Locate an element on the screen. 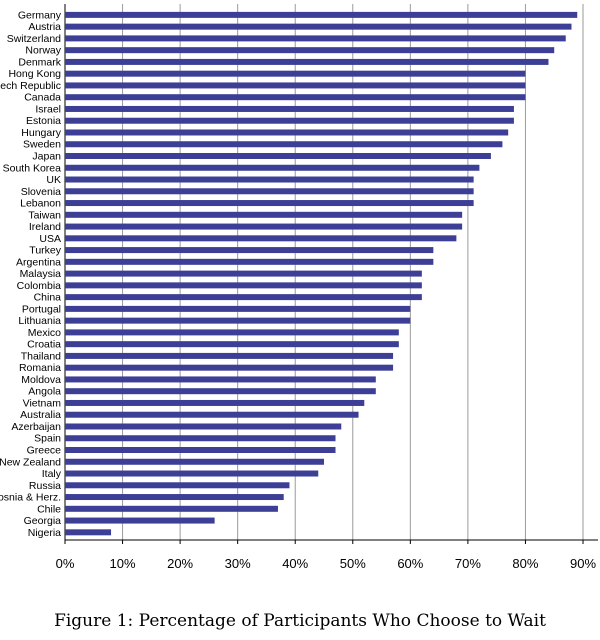 This screenshot has width=600, height=640. category-label: Switzerland is located at coordinates (34, 39).